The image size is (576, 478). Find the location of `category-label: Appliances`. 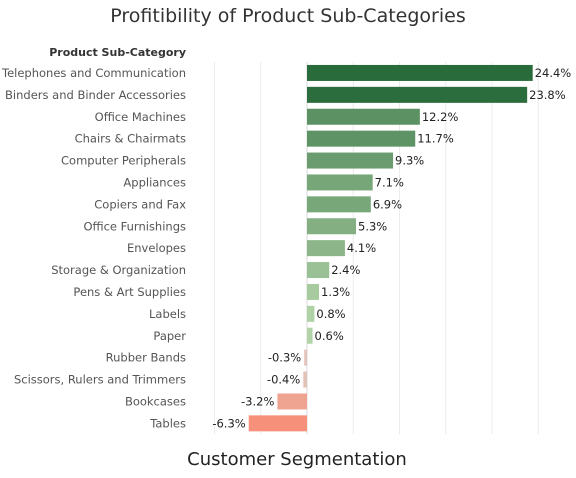

category-label: Appliances is located at coordinates (154, 182).